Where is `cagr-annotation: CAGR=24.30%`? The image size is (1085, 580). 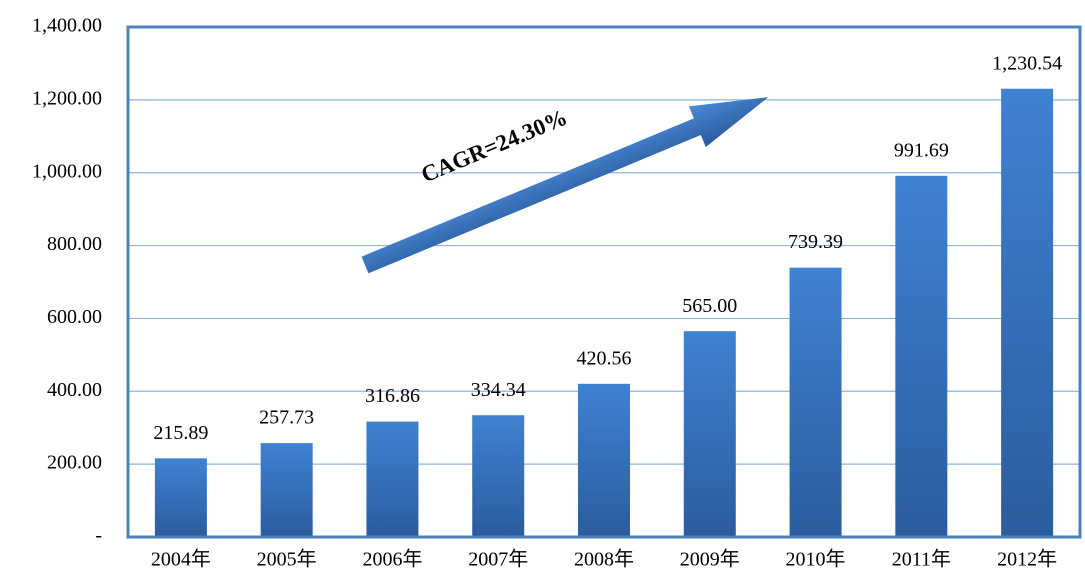
cagr-annotation: CAGR=24.30% is located at coordinates (494, 146).